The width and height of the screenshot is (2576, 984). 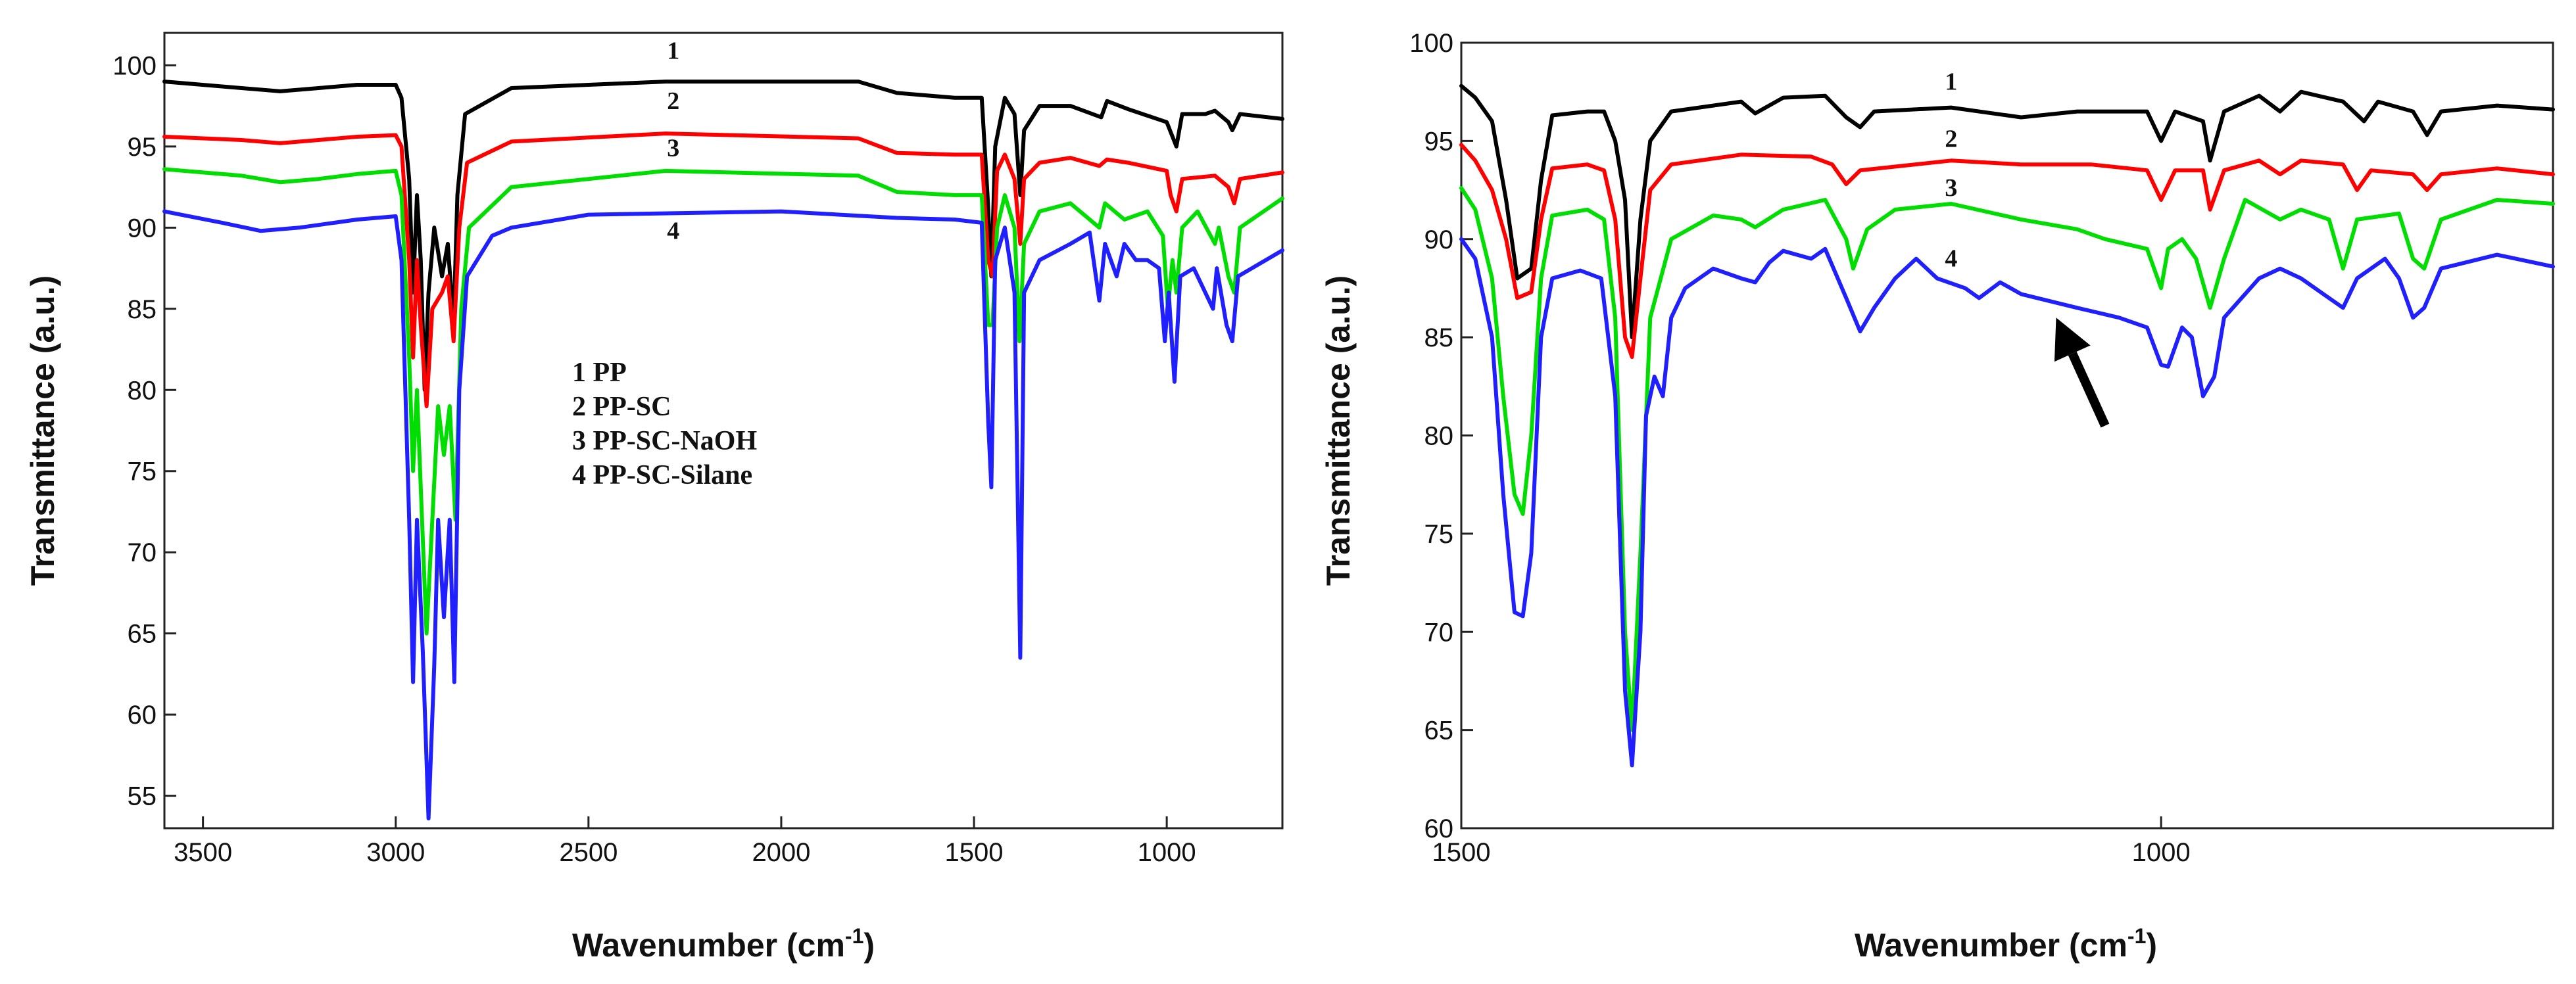 I want to click on left-y-axis: 55 60 65 70 75 80 85 90 95 100, so click(x=144, y=431).